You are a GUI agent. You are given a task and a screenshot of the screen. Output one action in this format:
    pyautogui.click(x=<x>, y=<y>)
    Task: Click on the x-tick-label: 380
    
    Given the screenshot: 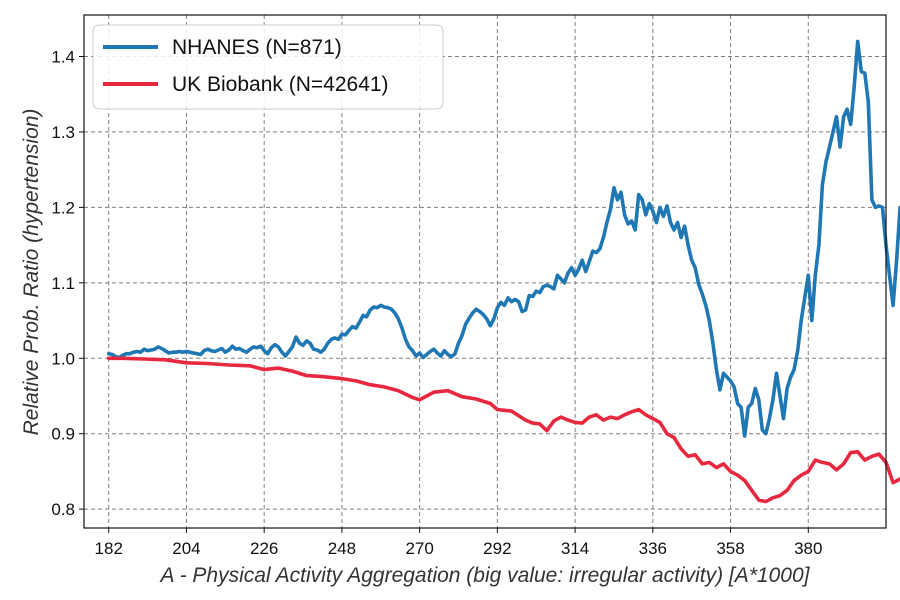 What is the action you would take?
    pyautogui.click(x=808, y=548)
    